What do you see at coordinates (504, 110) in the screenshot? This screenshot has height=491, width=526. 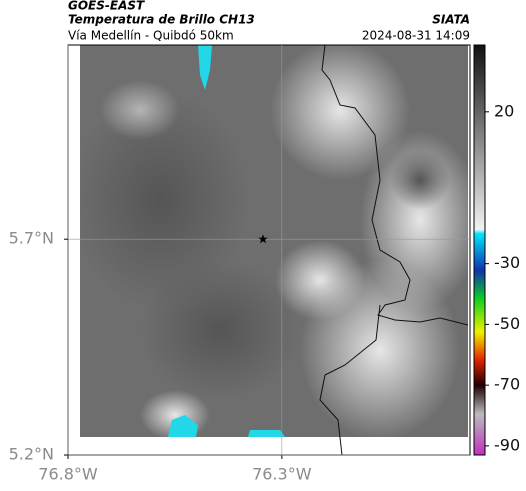 I see `colorbar-label: 20` at bounding box center [504, 110].